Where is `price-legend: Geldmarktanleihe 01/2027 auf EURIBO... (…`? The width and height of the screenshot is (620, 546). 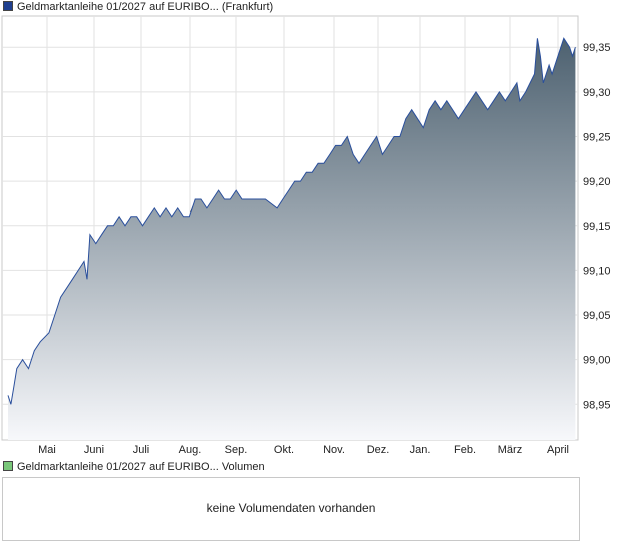 price-legend: Geldmarktanleihe 01/2027 auf EURIBO... (… is located at coordinates (138, 7).